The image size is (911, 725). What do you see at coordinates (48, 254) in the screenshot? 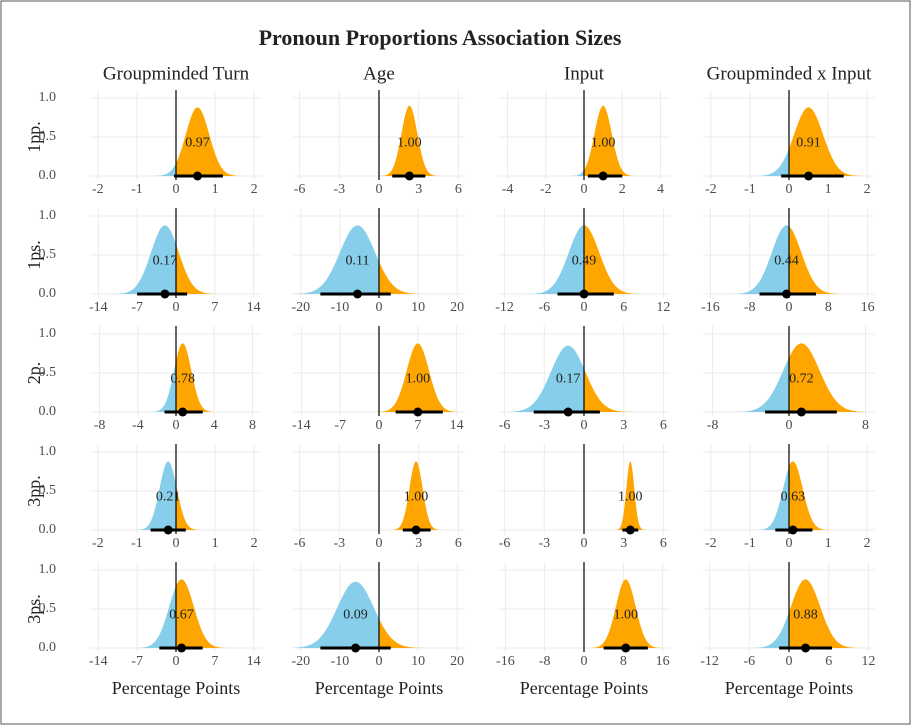
I see `y-tick-label: 0.5` at bounding box center [48, 254].